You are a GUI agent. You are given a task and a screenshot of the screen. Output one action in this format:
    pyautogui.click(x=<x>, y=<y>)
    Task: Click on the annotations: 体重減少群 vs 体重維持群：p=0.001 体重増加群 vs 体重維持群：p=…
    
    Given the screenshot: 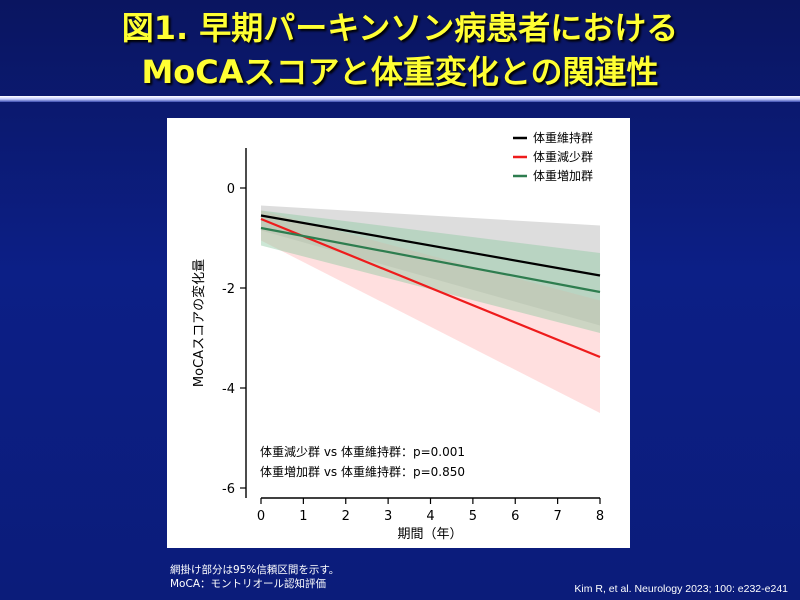 What is the action you would take?
    pyautogui.click(x=362, y=461)
    